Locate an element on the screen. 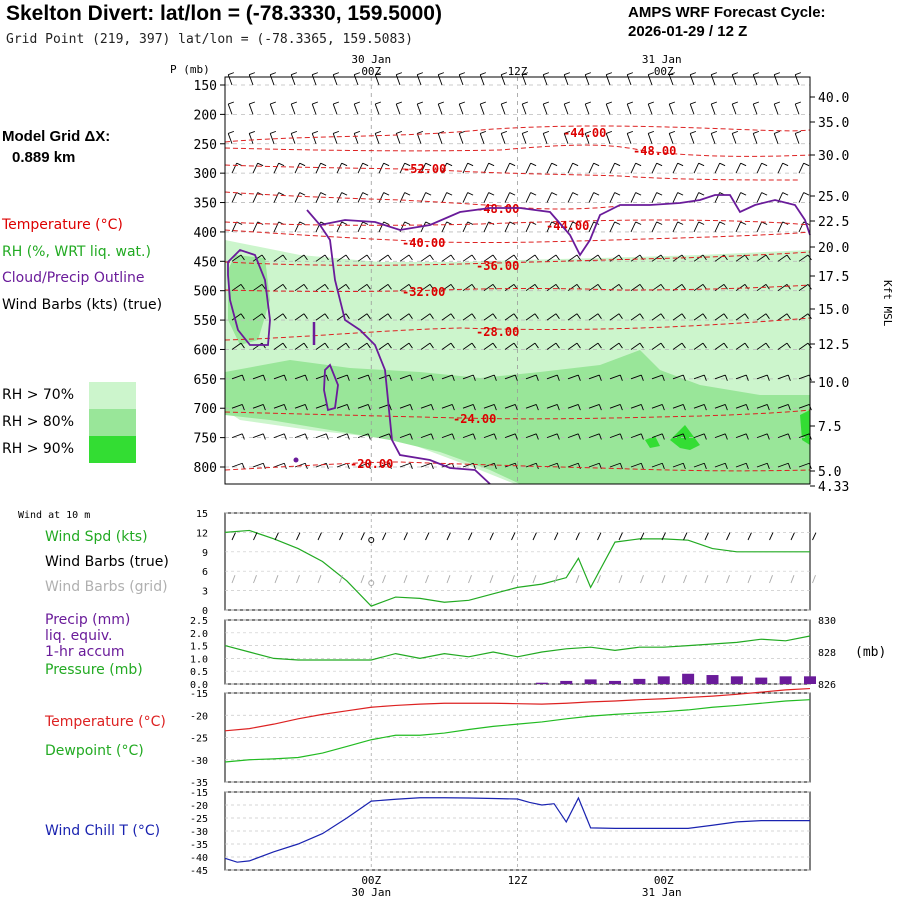 The image size is (900, 900). wind-barb-true is located at coordinates (663, 536).